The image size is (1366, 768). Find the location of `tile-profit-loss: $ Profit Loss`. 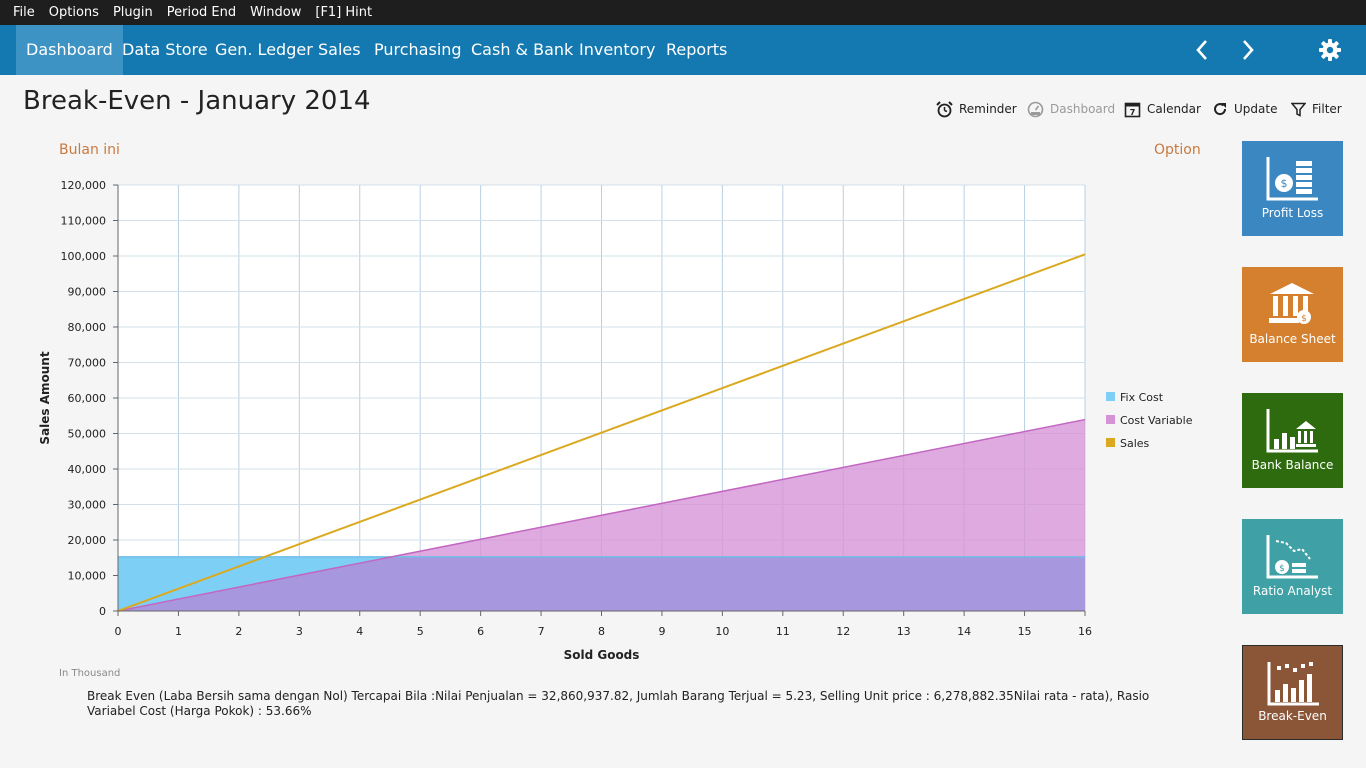

tile-profit-loss: $ Profit Loss is located at coordinates (1292, 188).